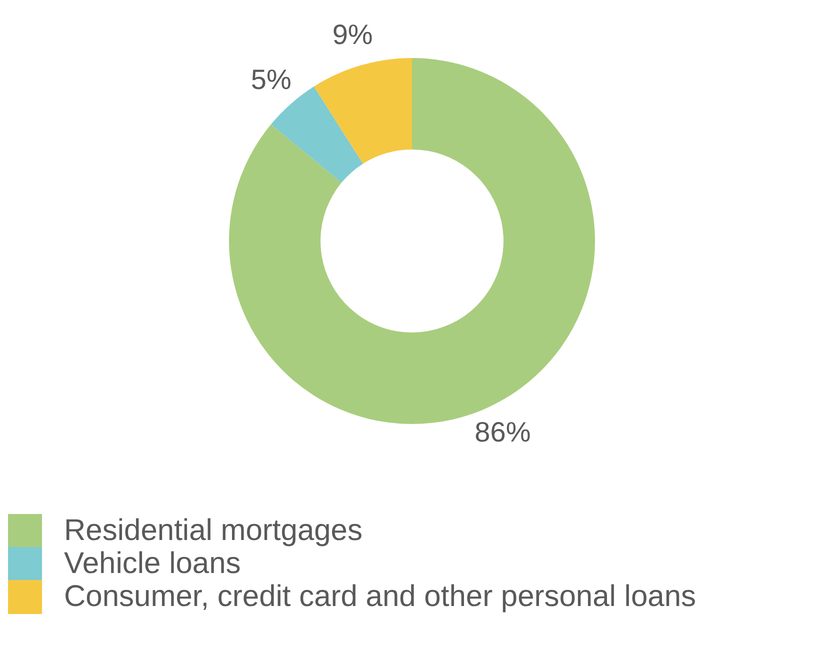  What do you see at coordinates (213, 531) in the screenshot?
I see `legend-label: Residential mortgages` at bounding box center [213, 531].